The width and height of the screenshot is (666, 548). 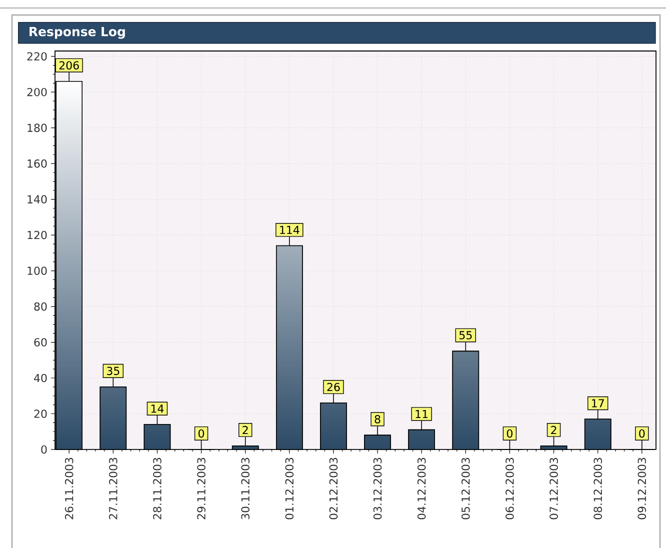 What do you see at coordinates (37, 56) in the screenshot?
I see `y-tick-label: 220` at bounding box center [37, 56].